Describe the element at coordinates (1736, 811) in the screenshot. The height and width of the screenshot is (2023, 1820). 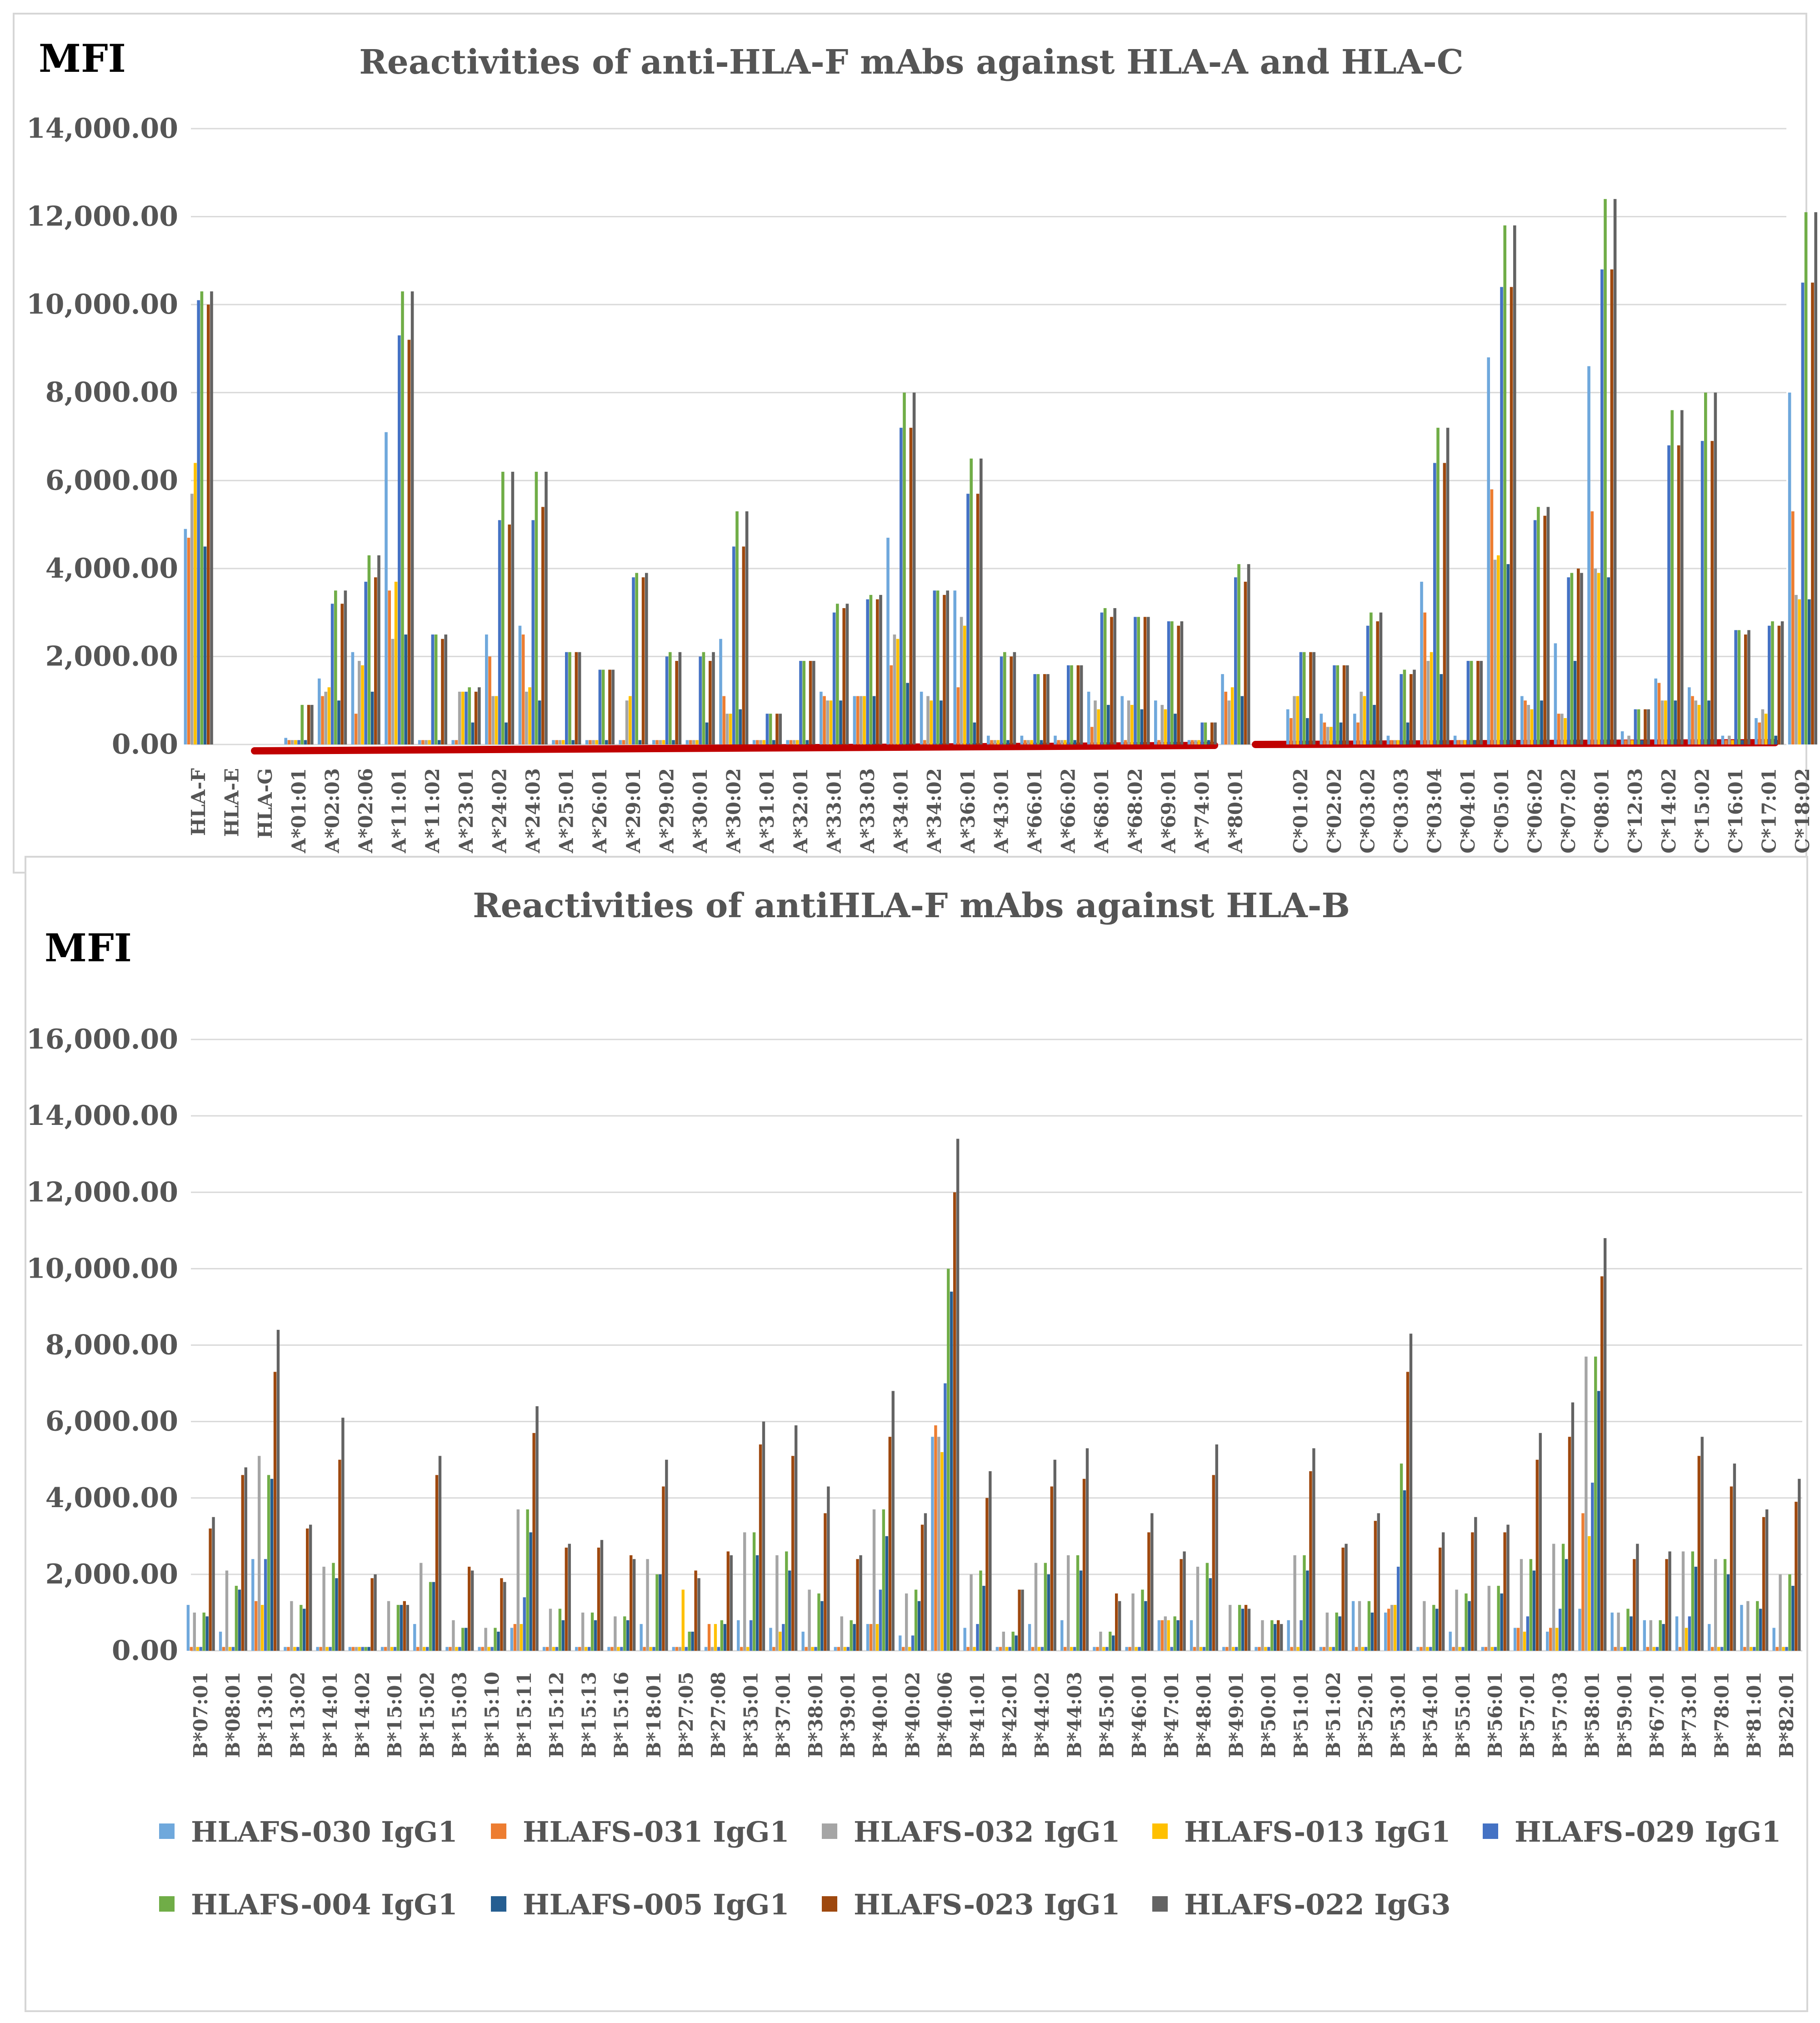
I see `top-x-tick-label: C*16:01` at that location.